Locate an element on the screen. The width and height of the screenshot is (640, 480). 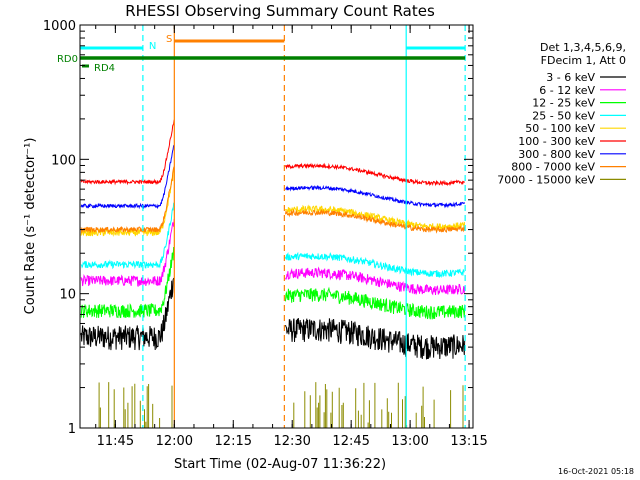
legend-header-2: FDecim 1, Att 0 is located at coordinates (583, 60).